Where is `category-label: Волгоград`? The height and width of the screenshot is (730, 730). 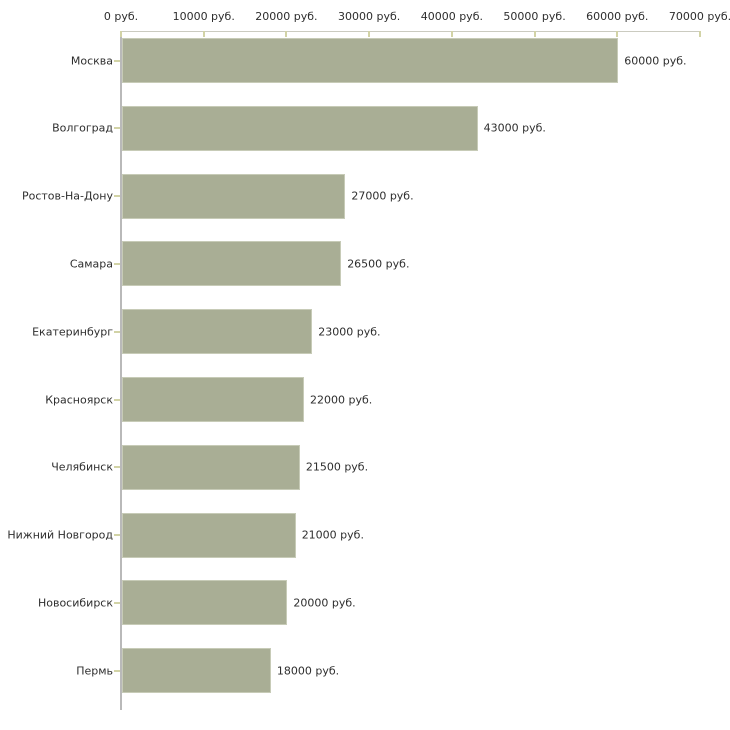
category-label: Волгоград is located at coordinates (82, 128).